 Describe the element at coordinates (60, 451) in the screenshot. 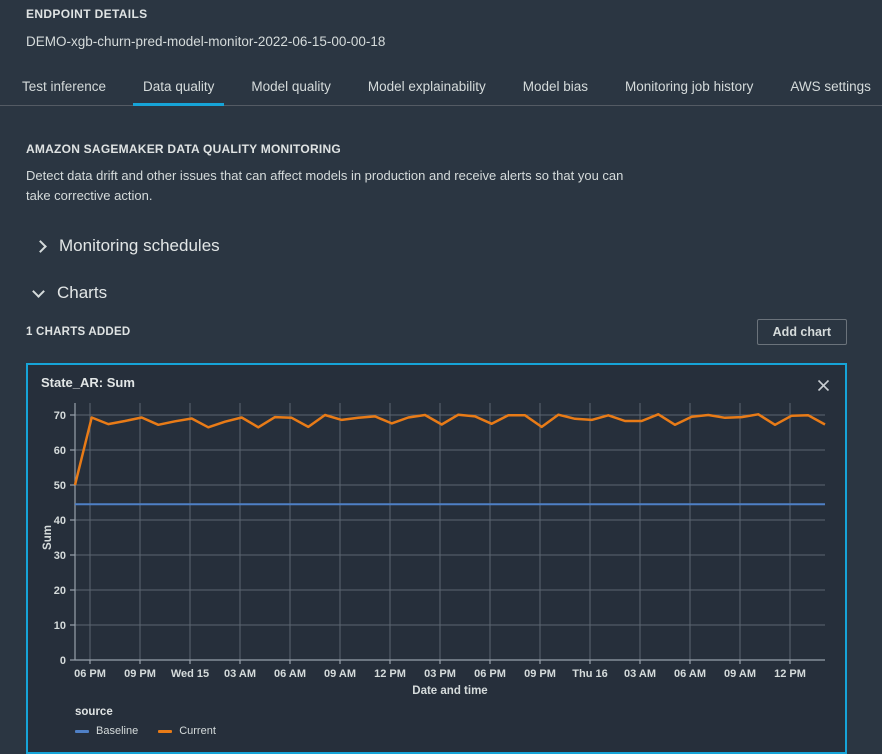

I see `y-tick-label: 60` at that location.